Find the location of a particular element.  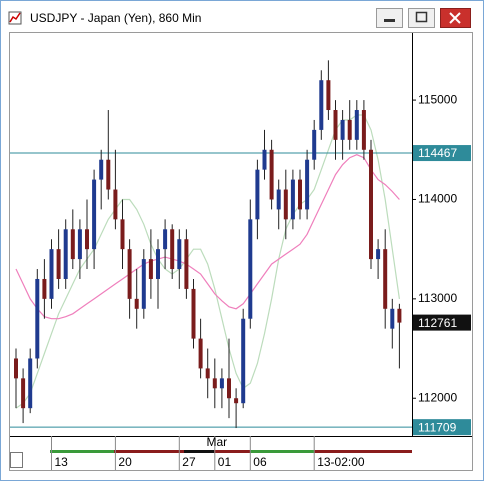

app-icon is located at coordinates (15, 18).